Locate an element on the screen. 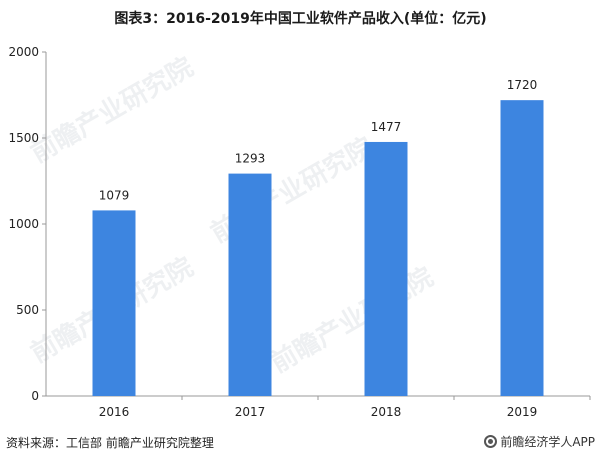  brand-label: 前瞻经济学人APP is located at coordinates (539, 441).